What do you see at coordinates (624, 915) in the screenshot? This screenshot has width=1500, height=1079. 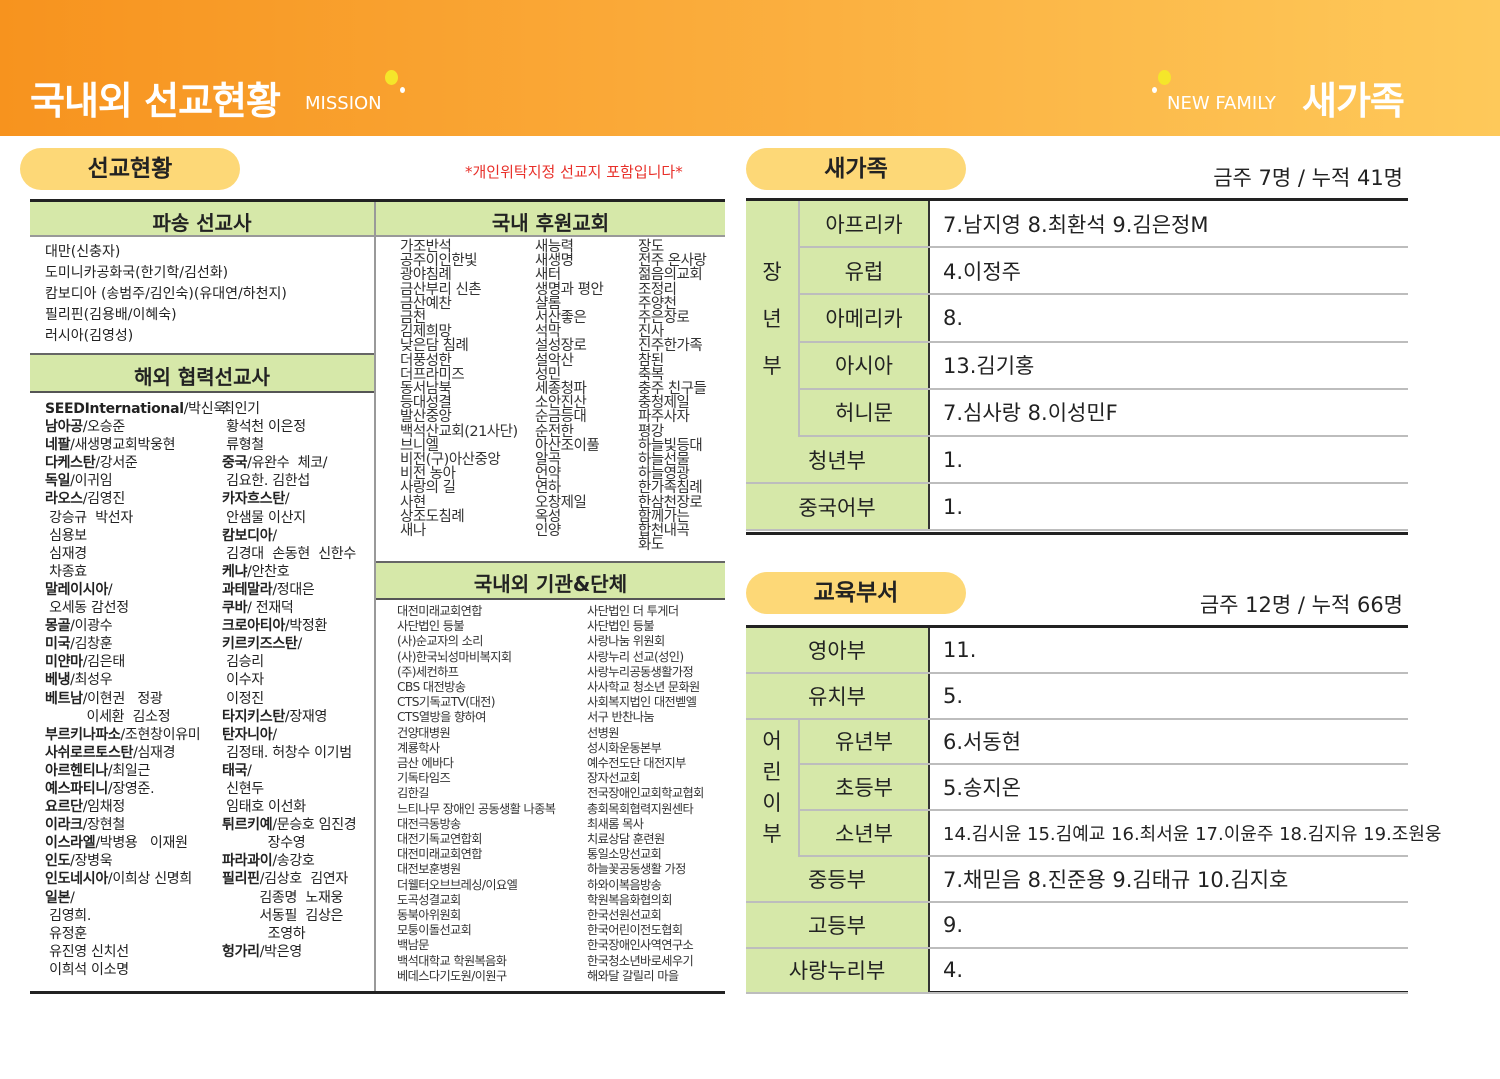 I see `organization: 한국선원선교회` at bounding box center [624, 915].